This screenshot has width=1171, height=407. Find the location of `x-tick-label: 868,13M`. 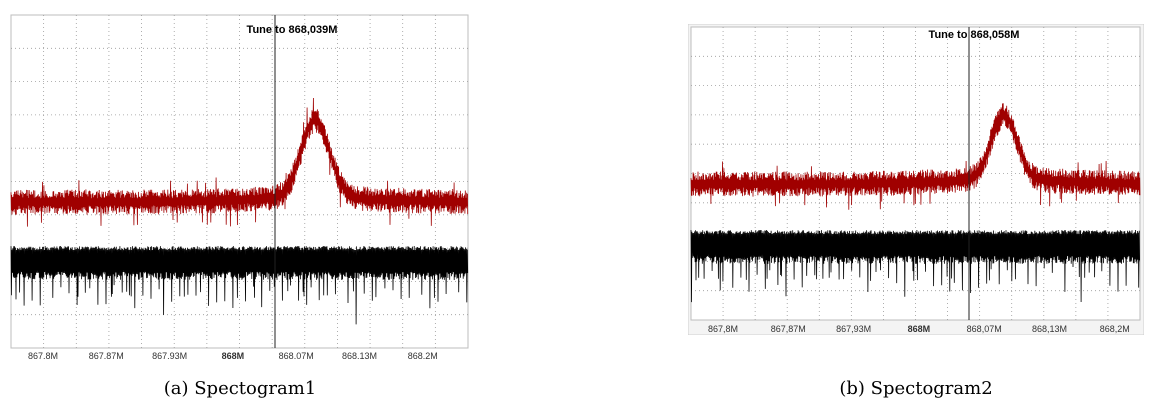

x-tick-label: 868,13M is located at coordinates (1049, 329).